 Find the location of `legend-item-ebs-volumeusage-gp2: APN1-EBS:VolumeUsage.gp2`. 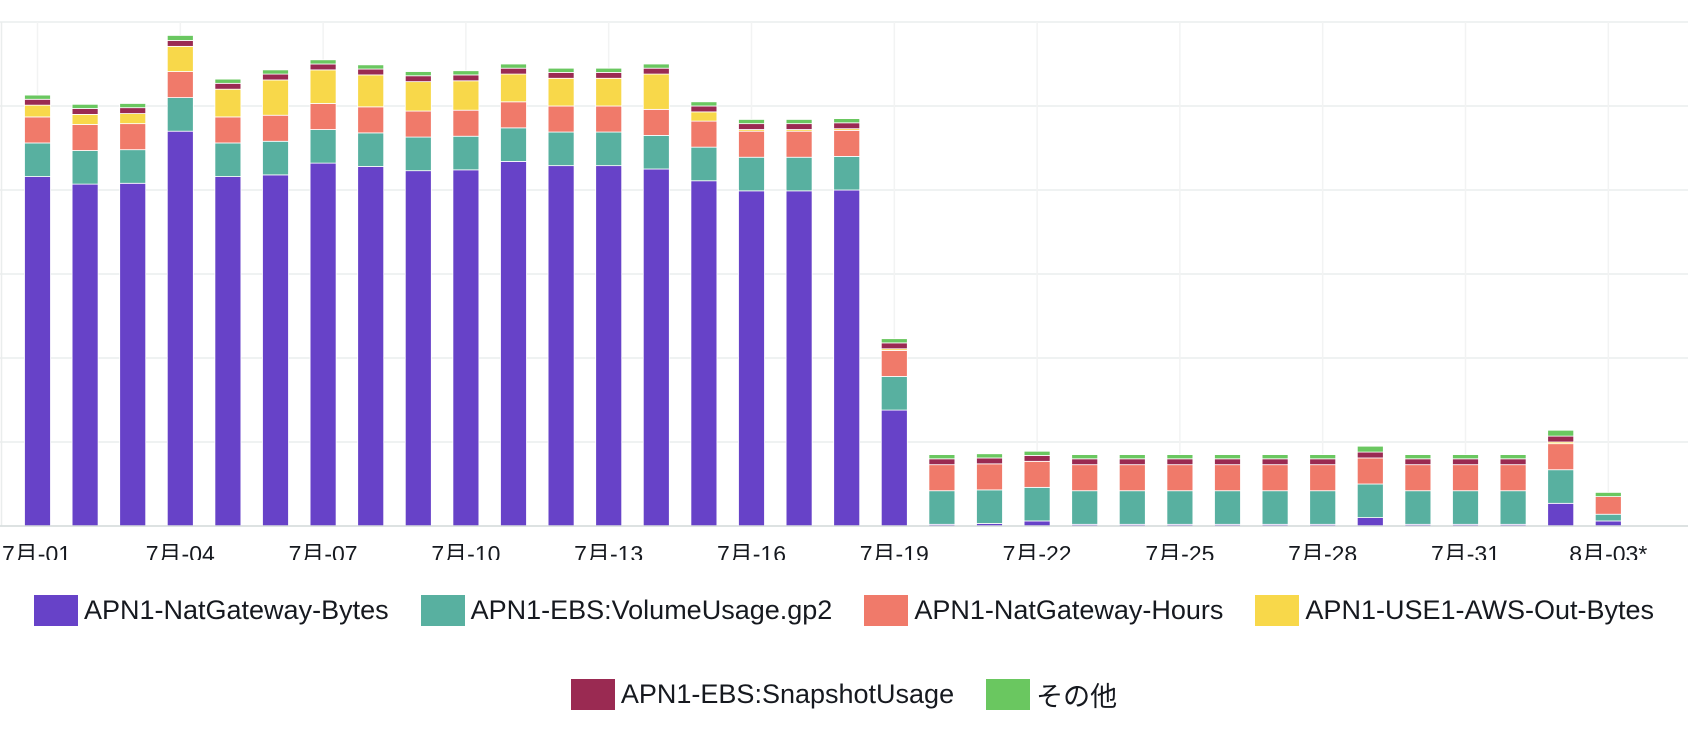

legend-item-ebs-volumeusage-gp2: APN1-EBS:VolumeUsage.gp2 is located at coordinates (626, 610).